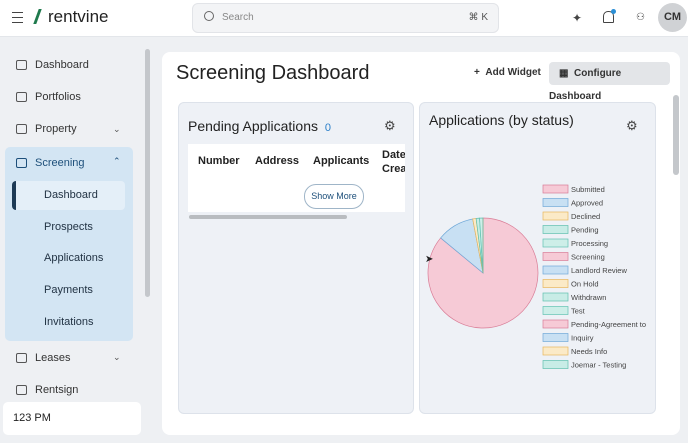 This screenshot has height=443, width=688. Describe the element at coordinates (589, 351) in the screenshot. I see `legend-label: Needs Info` at that location.